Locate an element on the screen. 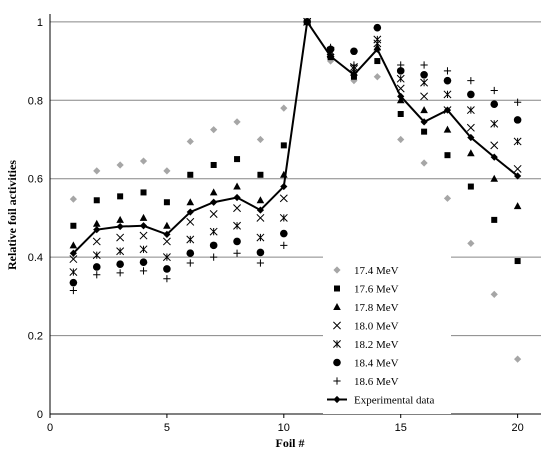  legend-label: 18.2 MeV is located at coordinates (376, 345).